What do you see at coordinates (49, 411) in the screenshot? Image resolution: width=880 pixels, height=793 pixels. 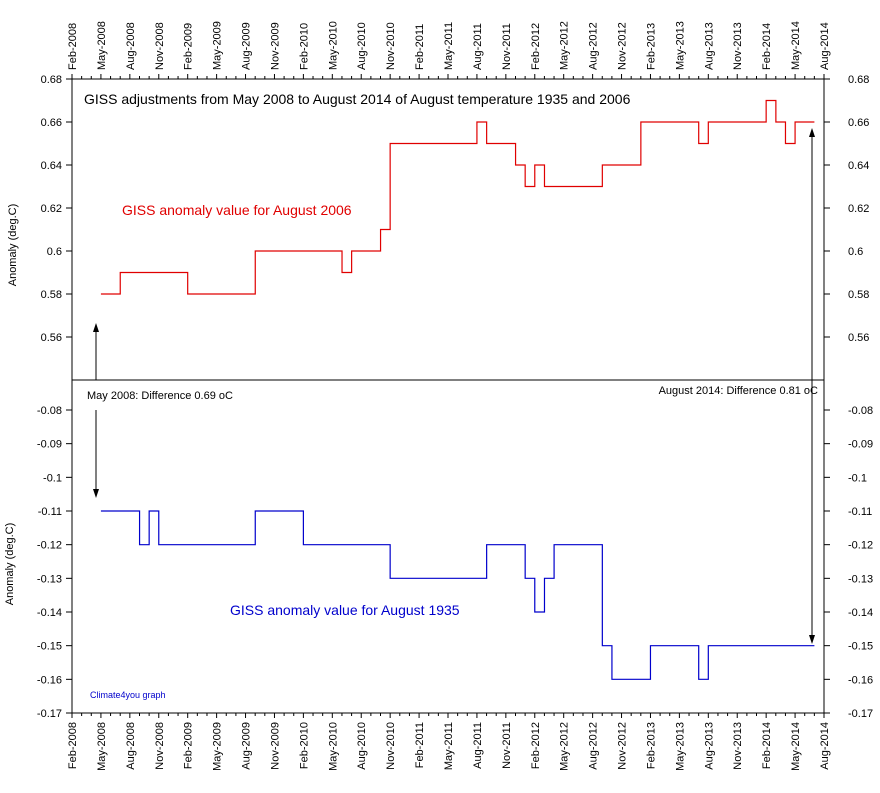 I see `y-tick-label-left: -0.08` at bounding box center [49, 411].